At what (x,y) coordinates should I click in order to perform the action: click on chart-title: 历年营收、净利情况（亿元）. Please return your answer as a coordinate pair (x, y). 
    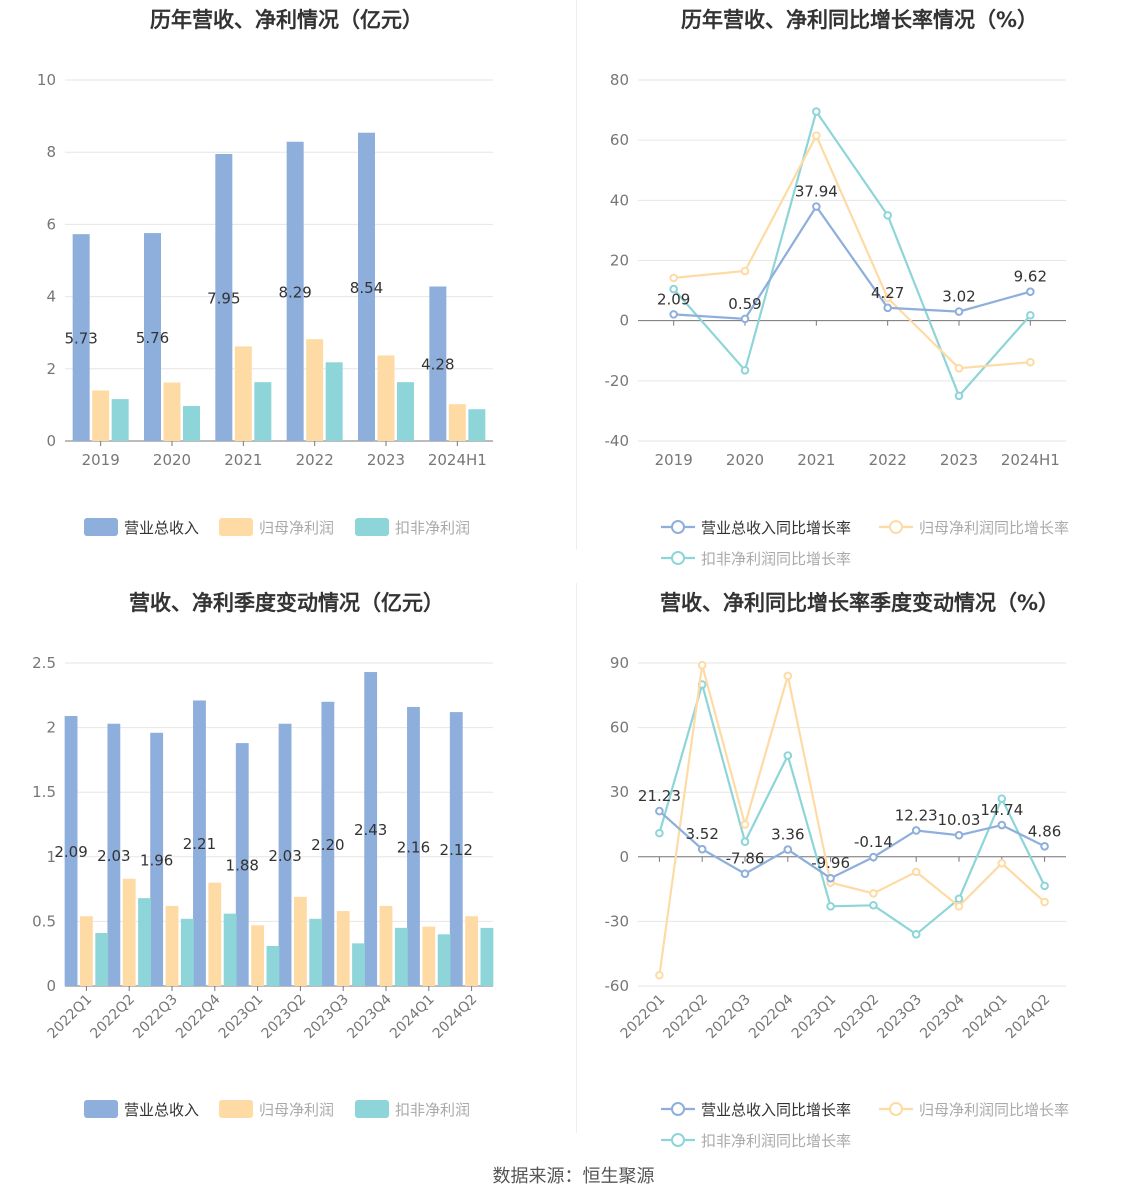
    Looking at the image, I should click on (286, 20).